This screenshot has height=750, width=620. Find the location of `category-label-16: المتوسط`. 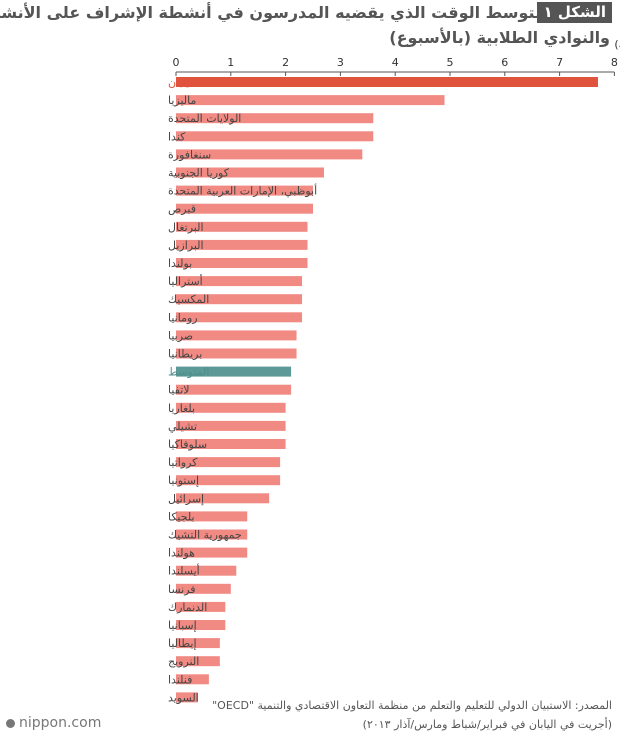

category-label-16: المتوسط is located at coordinates (188, 372).